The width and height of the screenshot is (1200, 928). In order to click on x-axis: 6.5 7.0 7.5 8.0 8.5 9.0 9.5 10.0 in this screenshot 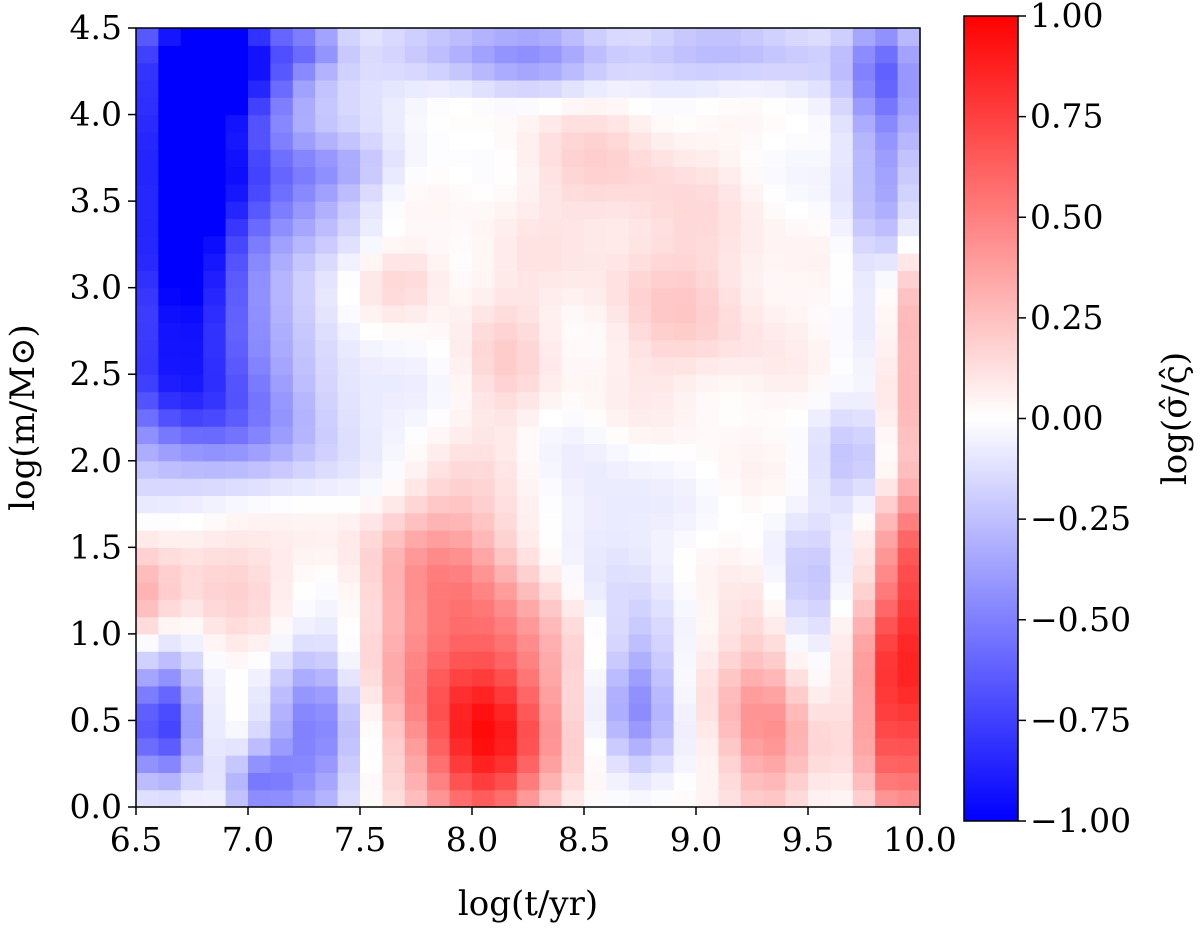, I will do `click(533, 833)`.